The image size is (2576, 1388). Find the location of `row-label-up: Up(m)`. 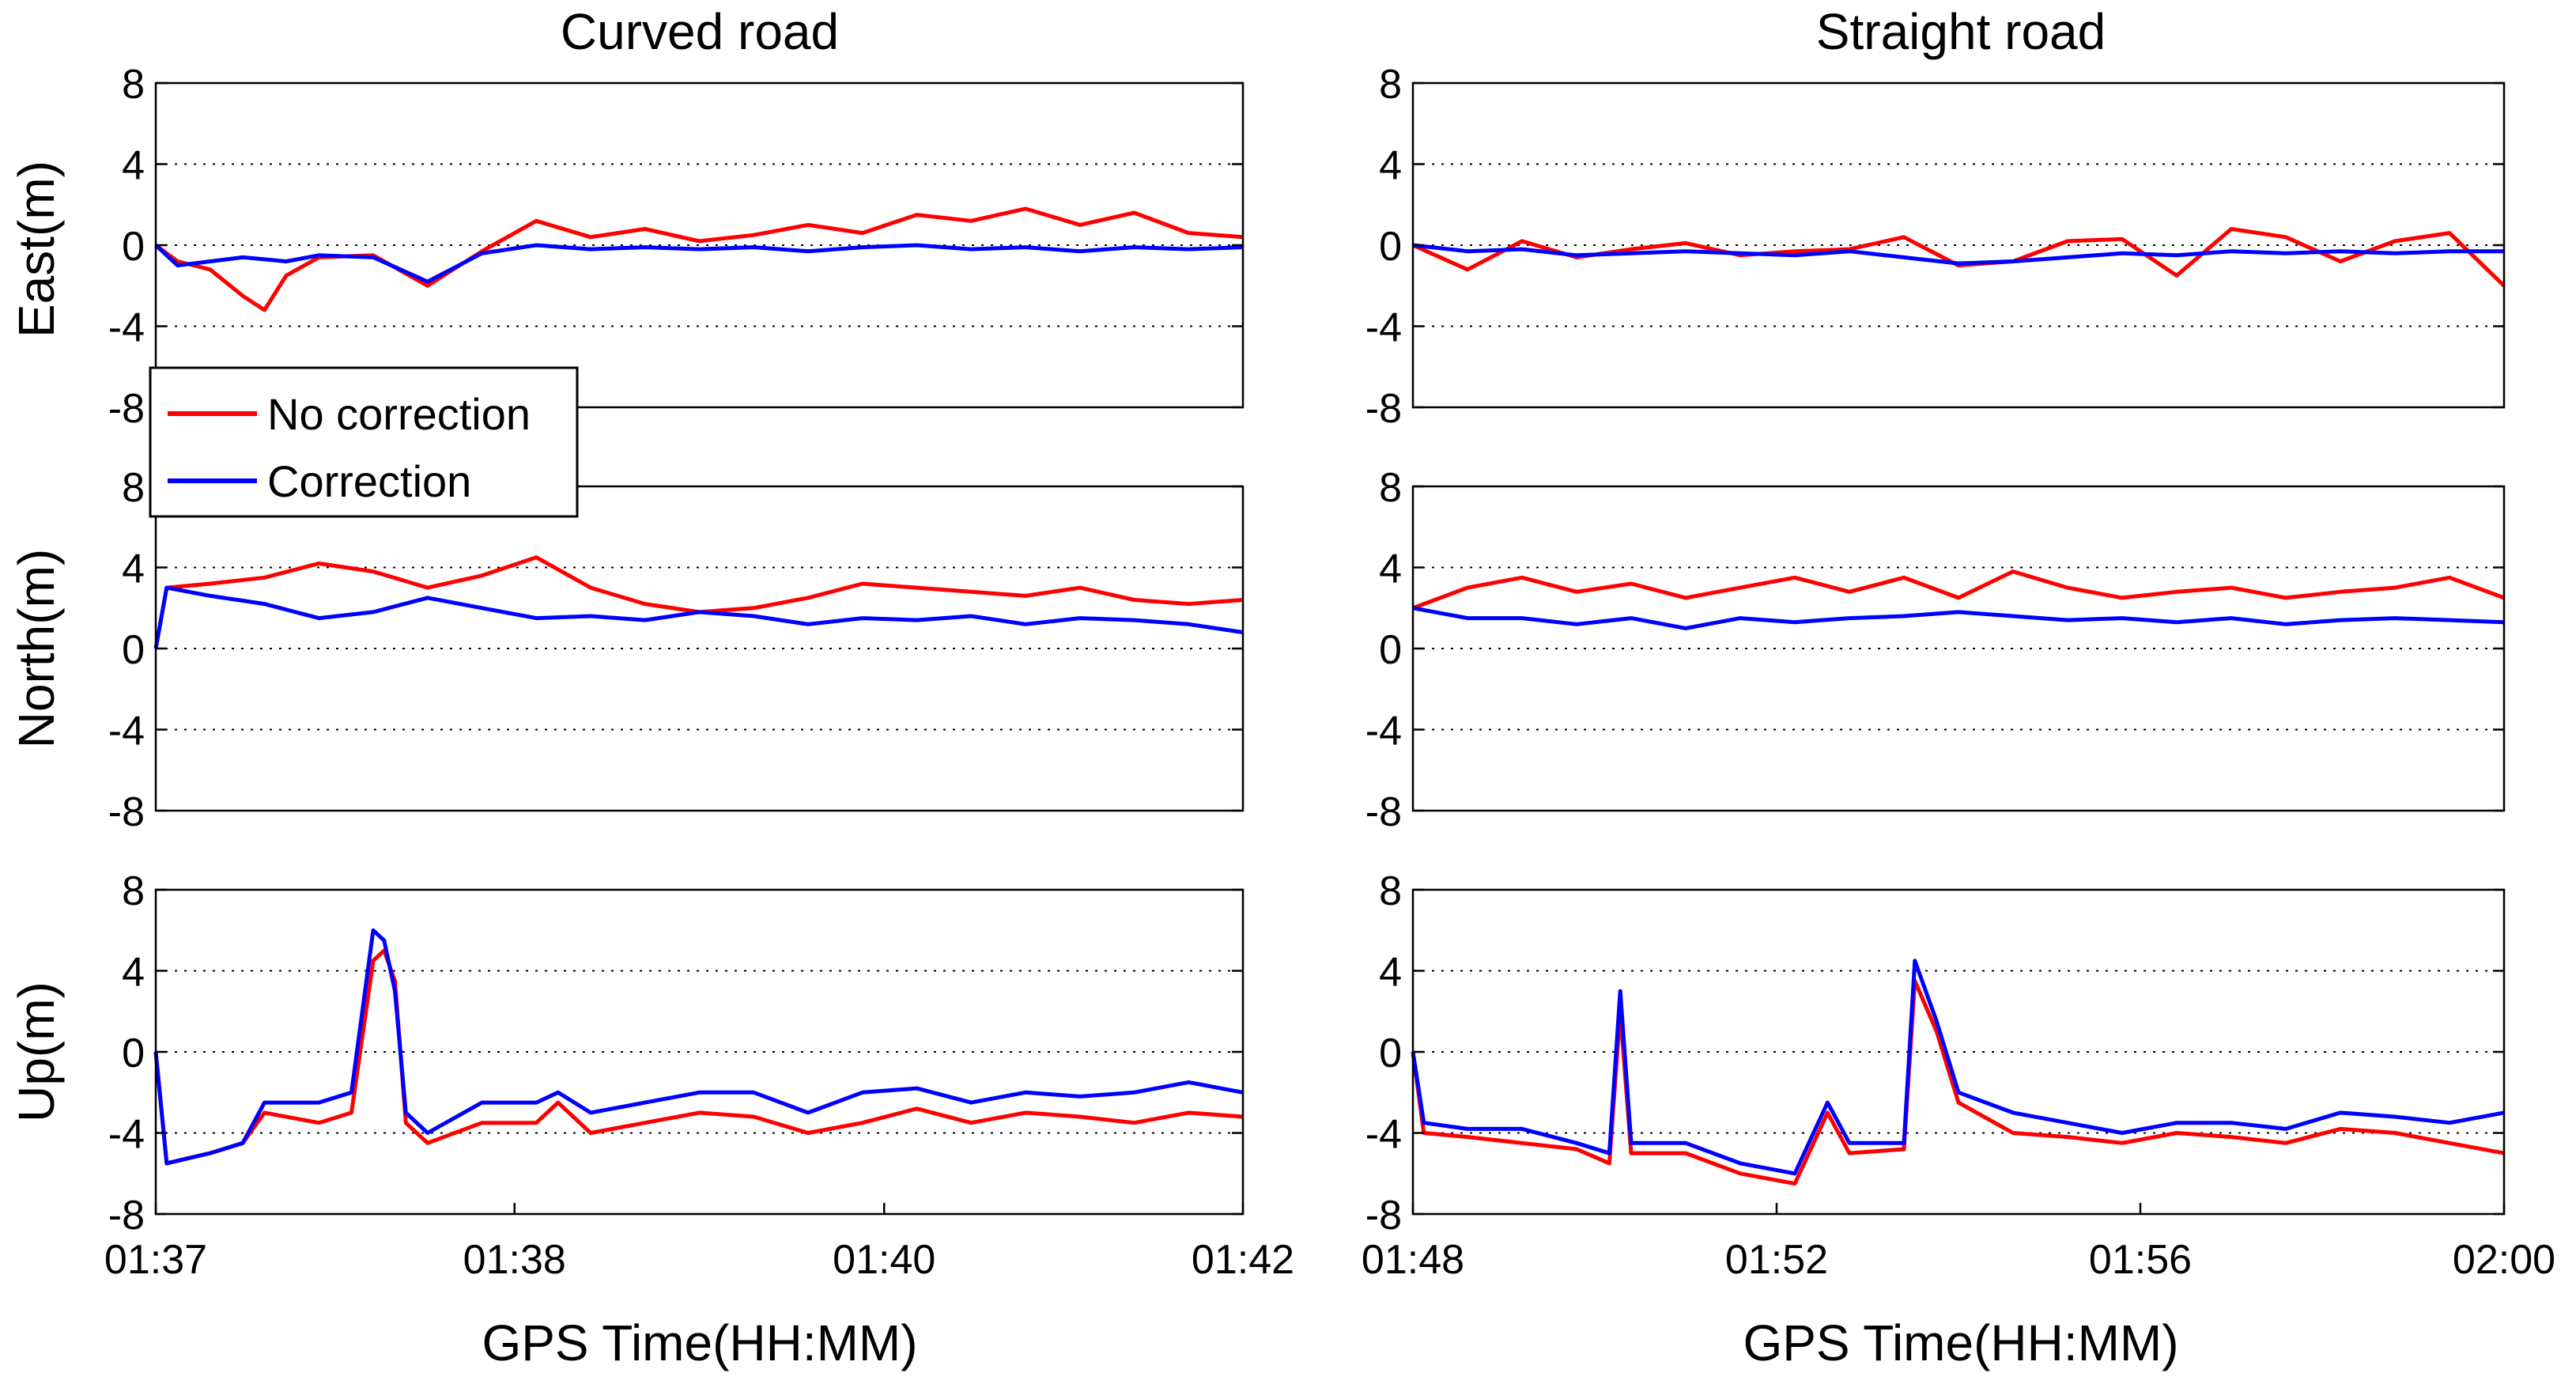

row-label-up: Up(m) is located at coordinates (36, 1051).